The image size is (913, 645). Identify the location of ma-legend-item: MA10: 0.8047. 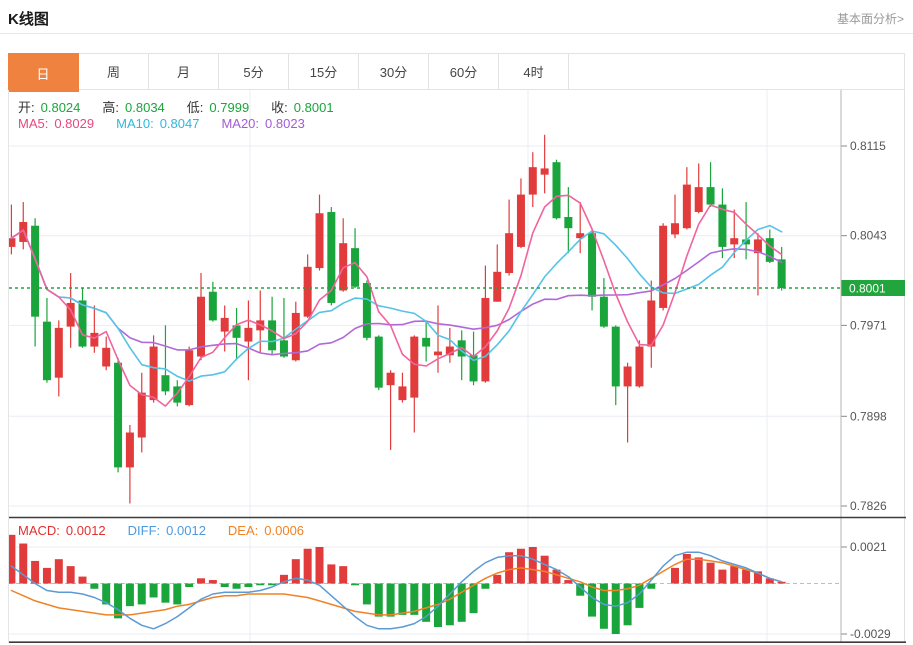
(158, 123).